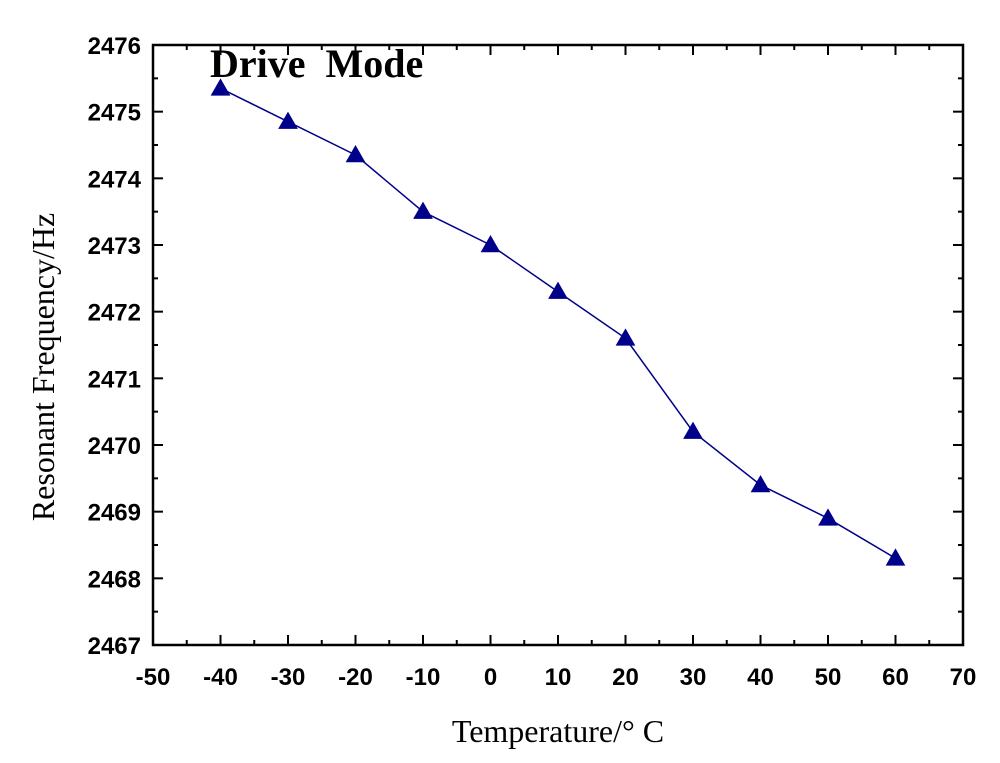 The image size is (1000, 763). I want to click on x-tick-label: -10, so click(423, 677).